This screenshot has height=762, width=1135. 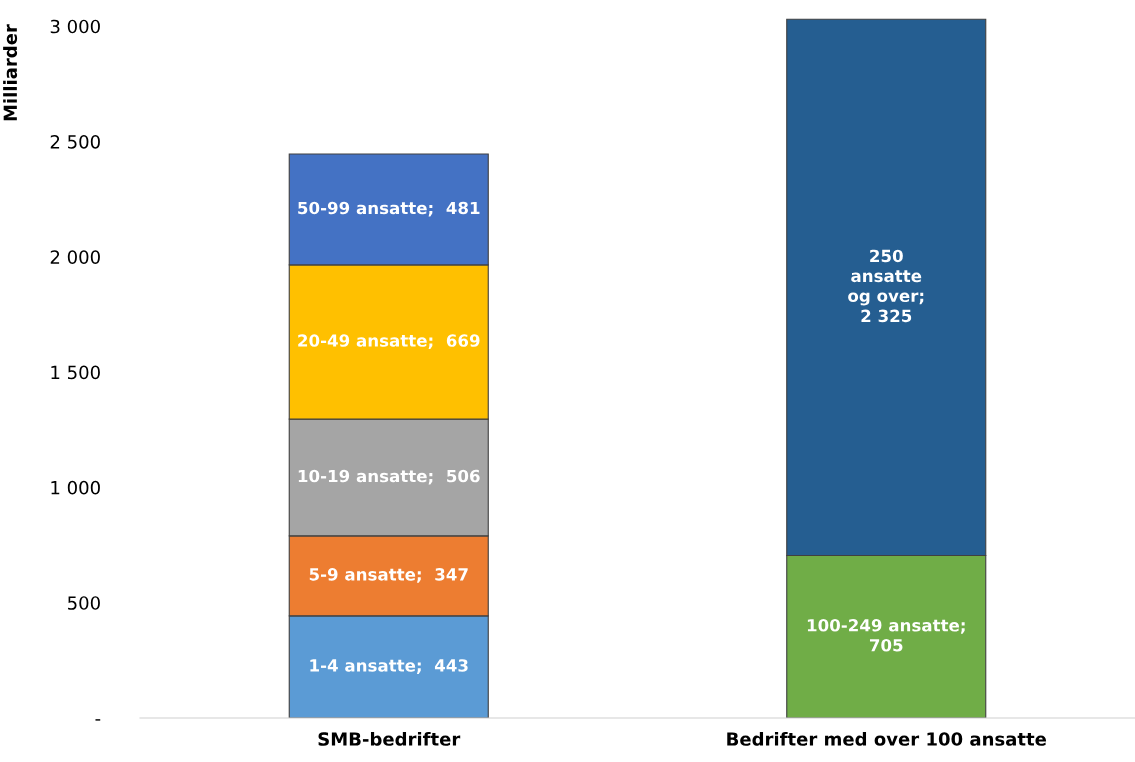 What do you see at coordinates (75, 141) in the screenshot?
I see `y-tick-label: 2 500` at bounding box center [75, 141].